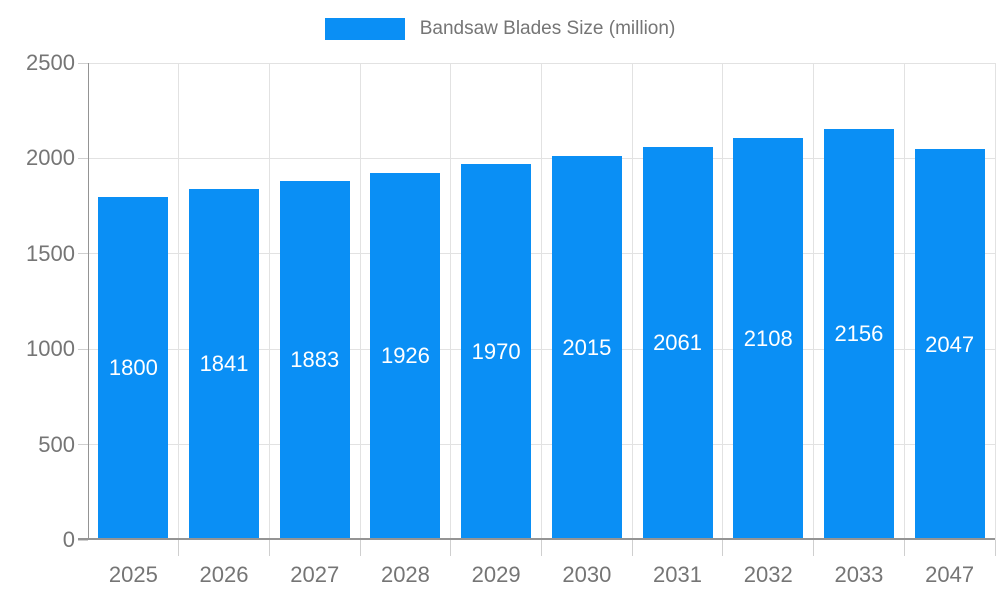  I want to click on x-axis-label: 2025, so click(133, 574).